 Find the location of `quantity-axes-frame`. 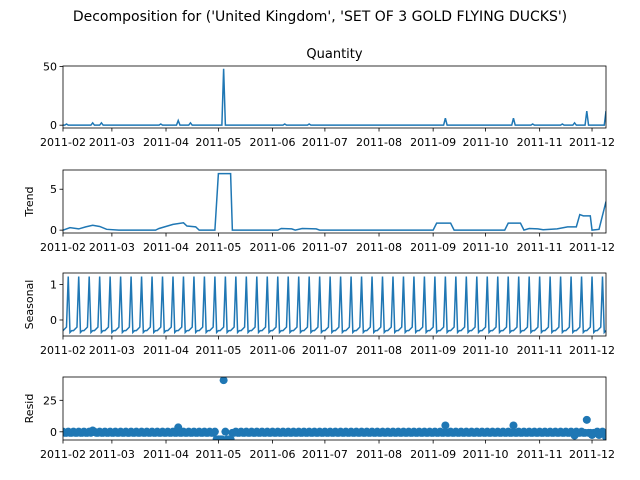

quantity-axes-frame is located at coordinates (334, 97).